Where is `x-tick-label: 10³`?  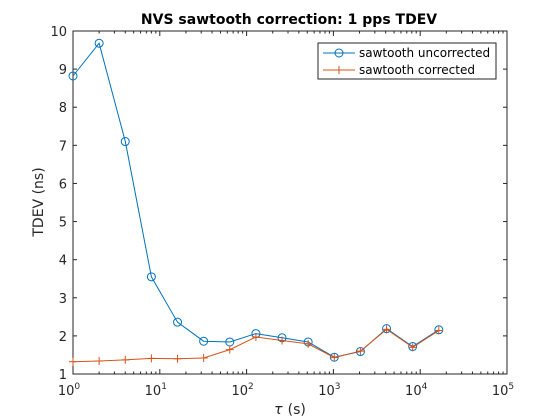
x-tick-label: 10³ is located at coordinates (329, 390).